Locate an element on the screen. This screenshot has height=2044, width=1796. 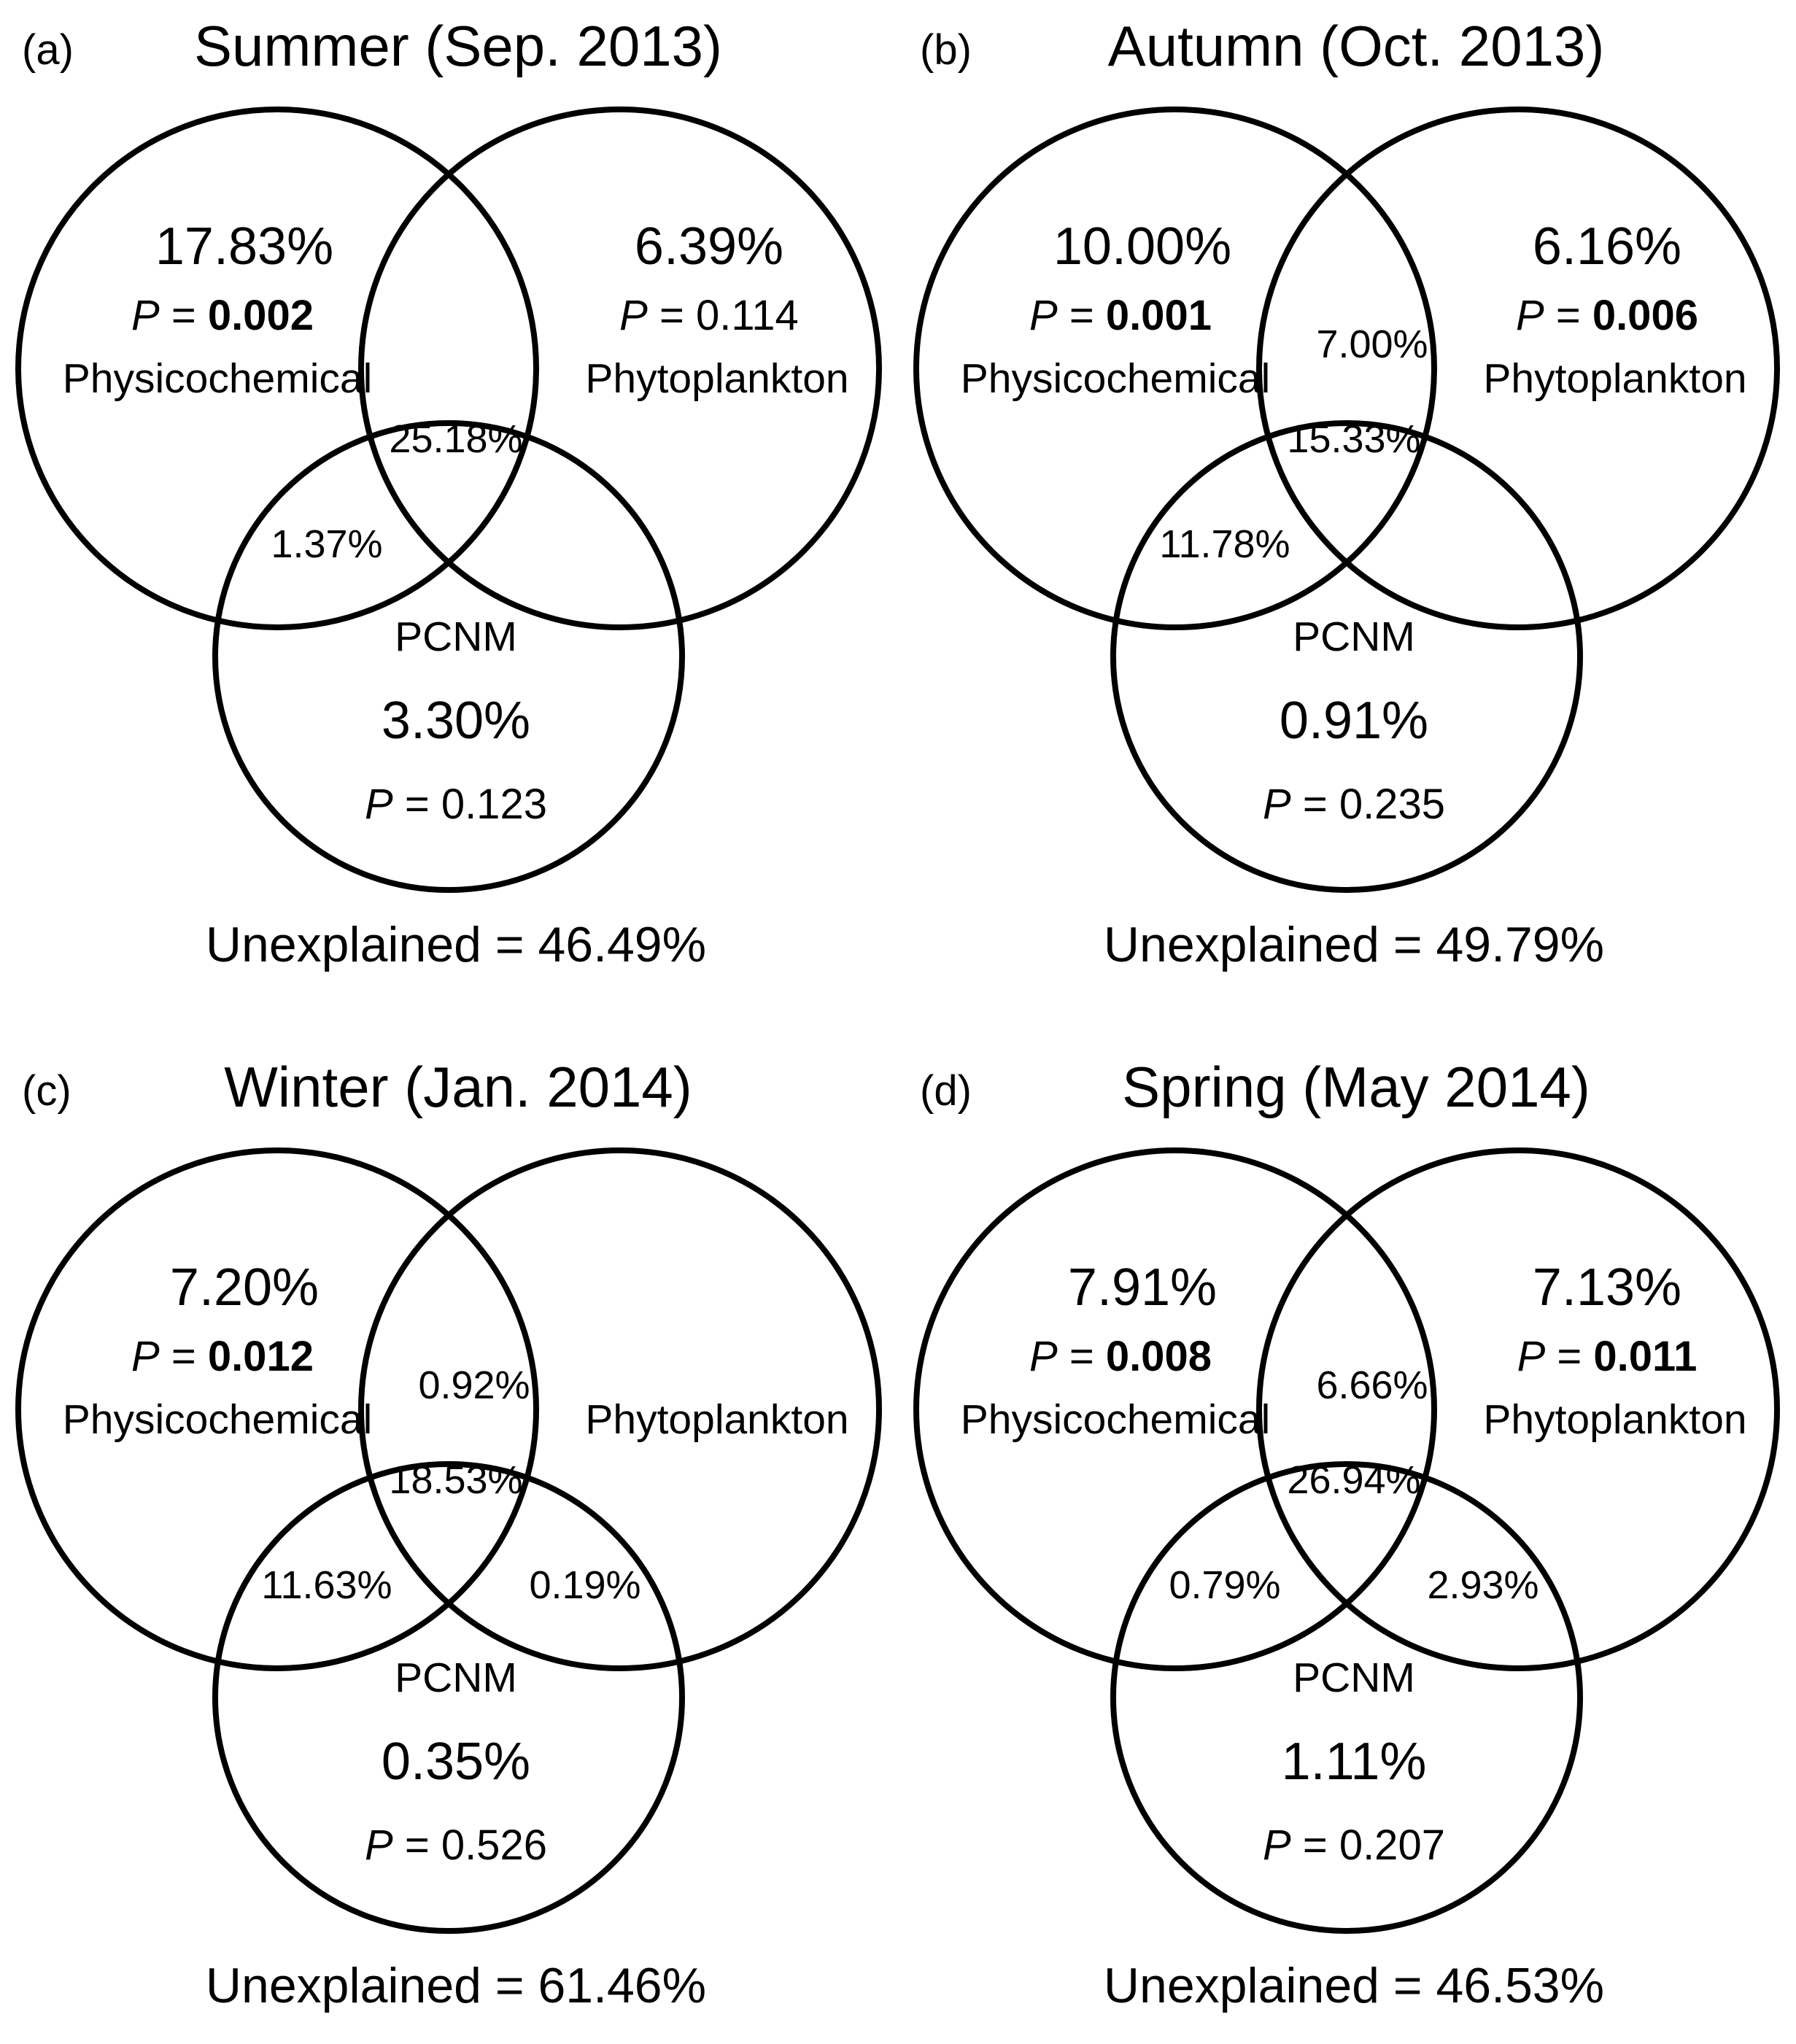
overlap-physico-phyto: 6.66% is located at coordinates (1372, 1385).